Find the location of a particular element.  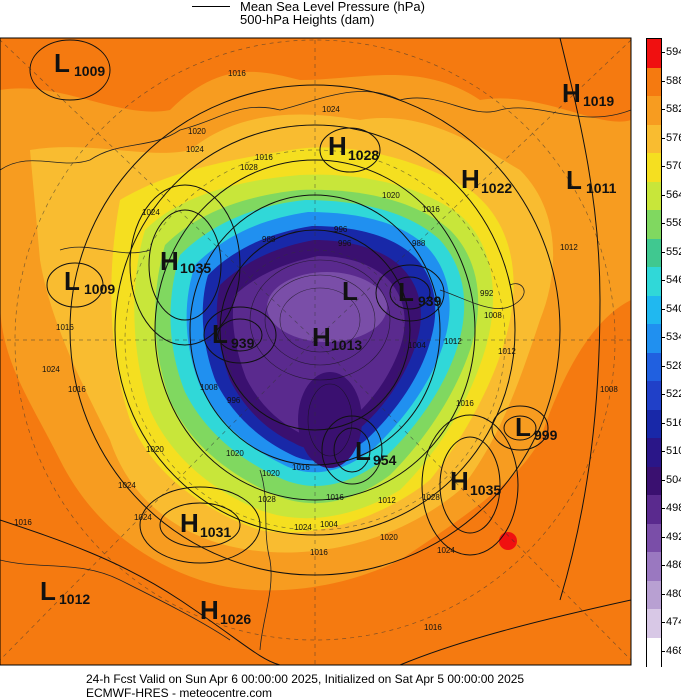

system-l-999: L 999 is located at coordinates (536, 427).